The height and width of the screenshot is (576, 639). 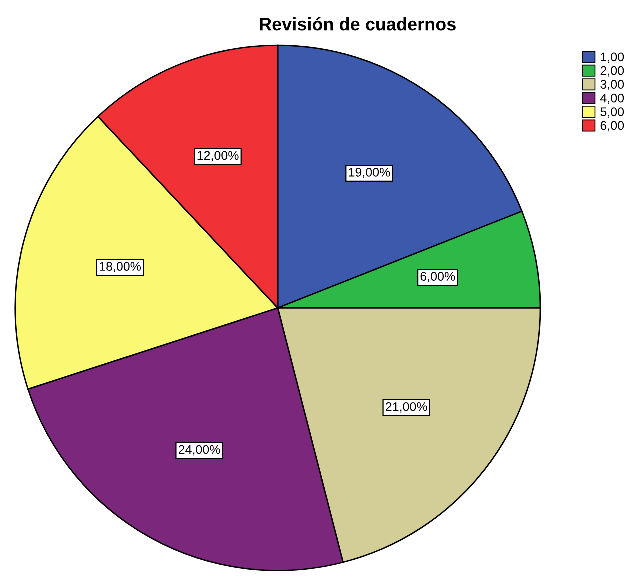 What do you see at coordinates (612, 58) in the screenshot?
I see `legend-label: 1,00` at bounding box center [612, 58].